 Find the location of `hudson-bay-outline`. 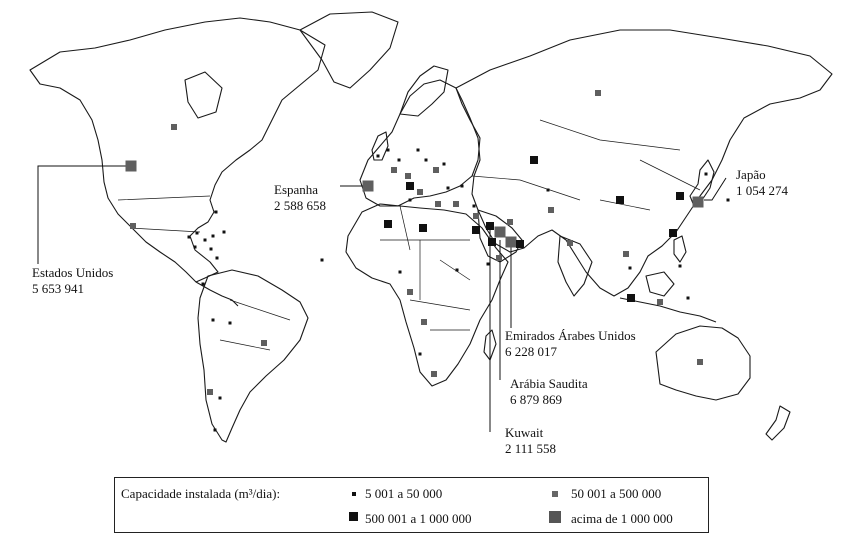

hudson-bay-outline is located at coordinates (203, 95).